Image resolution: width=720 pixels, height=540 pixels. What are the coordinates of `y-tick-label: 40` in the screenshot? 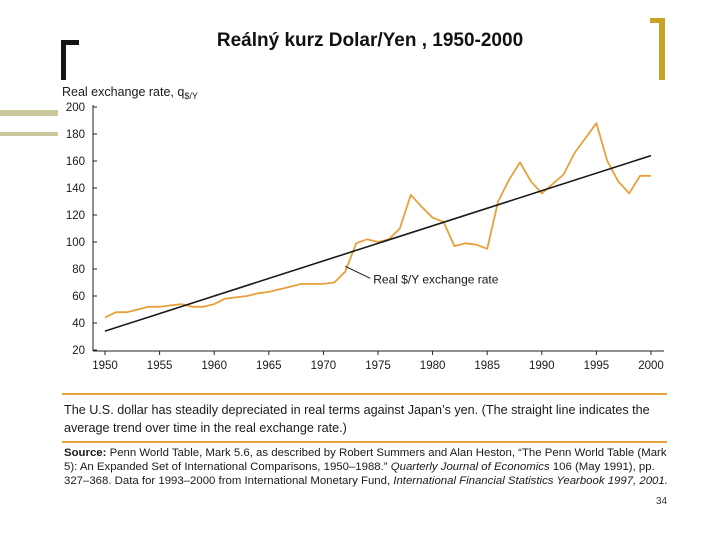 It's located at (78, 324).